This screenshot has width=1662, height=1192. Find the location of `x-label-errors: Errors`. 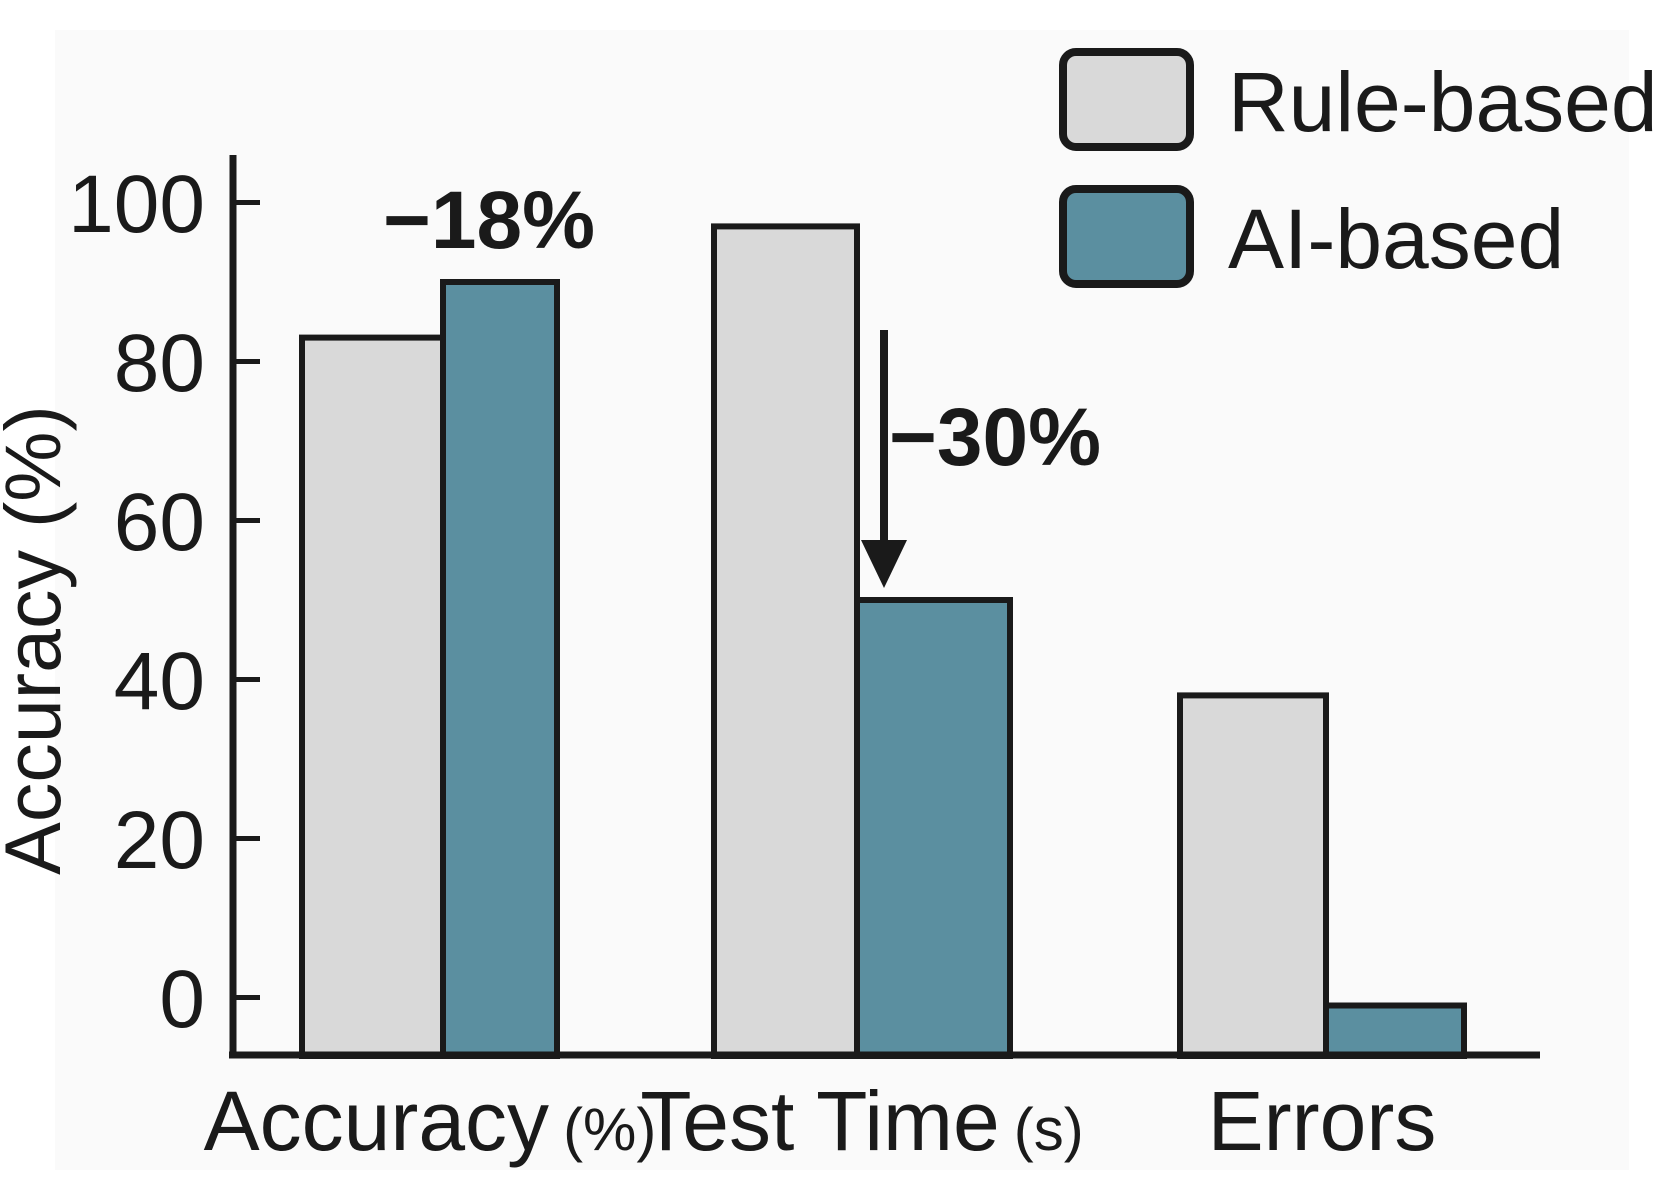

x-label-errors: Errors is located at coordinates (1322, 1121).